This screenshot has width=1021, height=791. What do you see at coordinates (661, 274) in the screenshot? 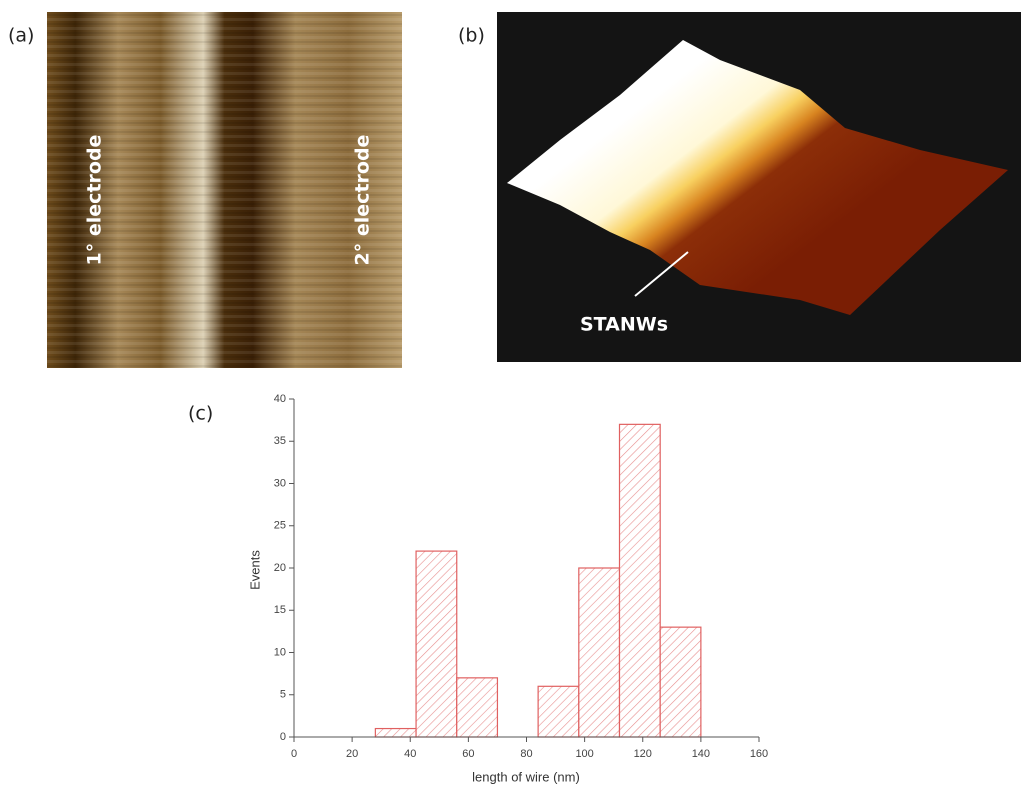
I see `pointer-line` at bounding box center [661, 274].